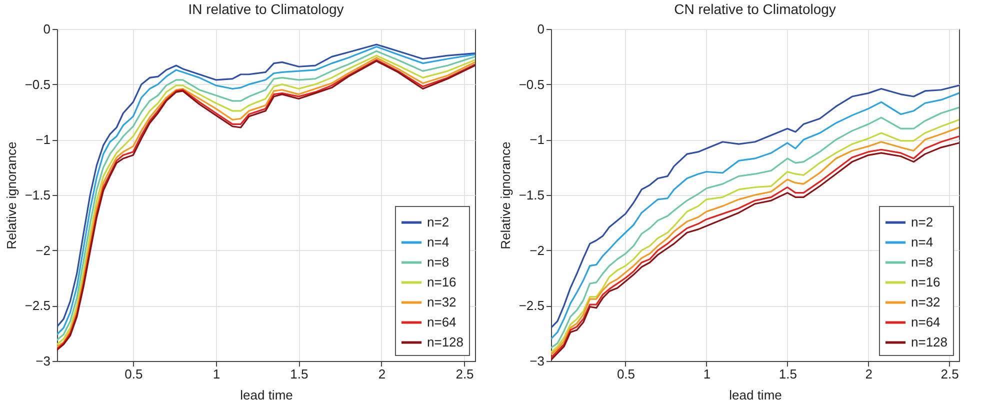  What do you see at coordinates (755, 9) in the screenshot?
I see `chart-title: CN relative to Climatology` at bounding box center [755, 9].